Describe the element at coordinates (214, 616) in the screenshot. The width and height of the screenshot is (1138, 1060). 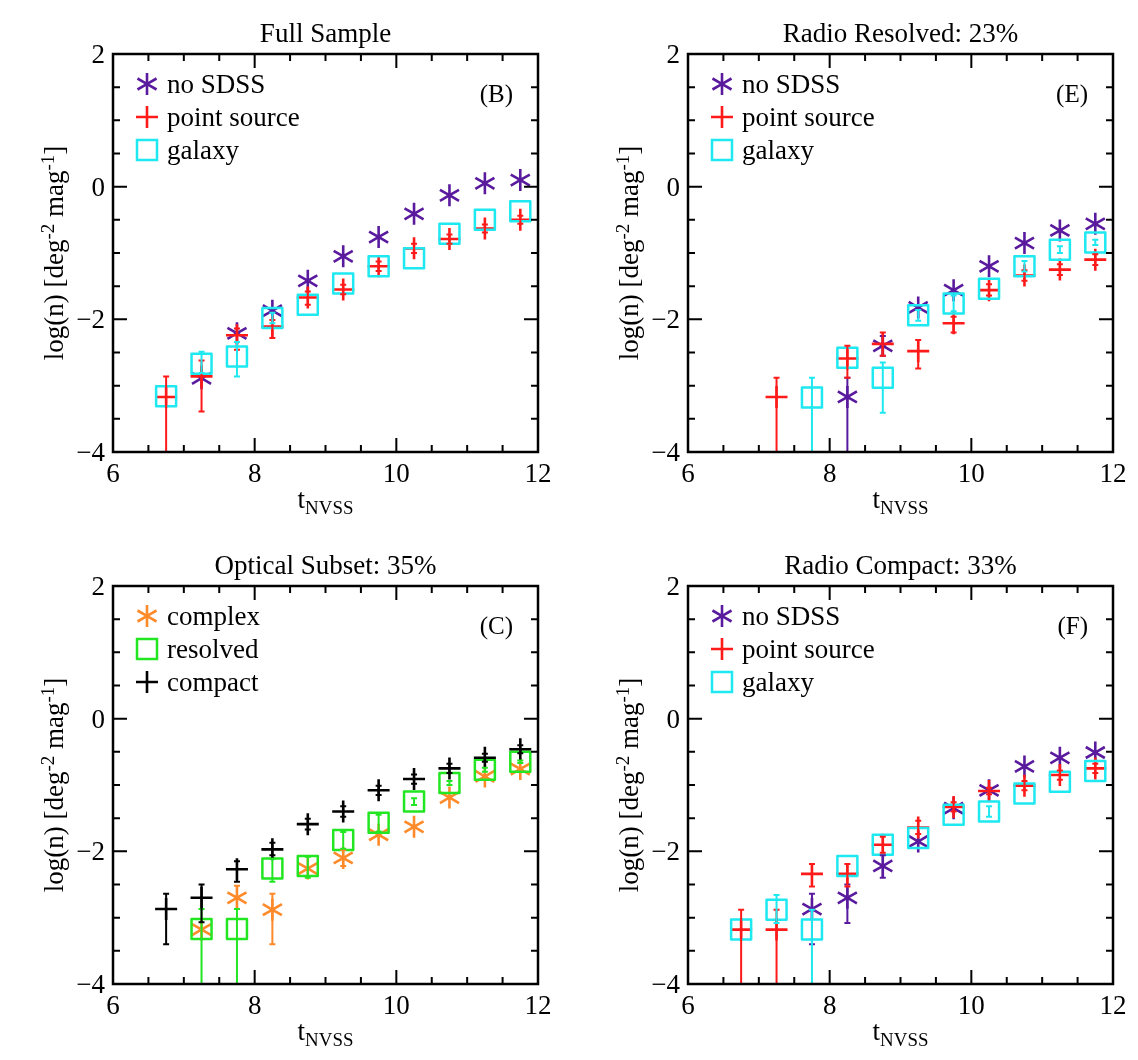
I see `legend-label: complex` at that location.